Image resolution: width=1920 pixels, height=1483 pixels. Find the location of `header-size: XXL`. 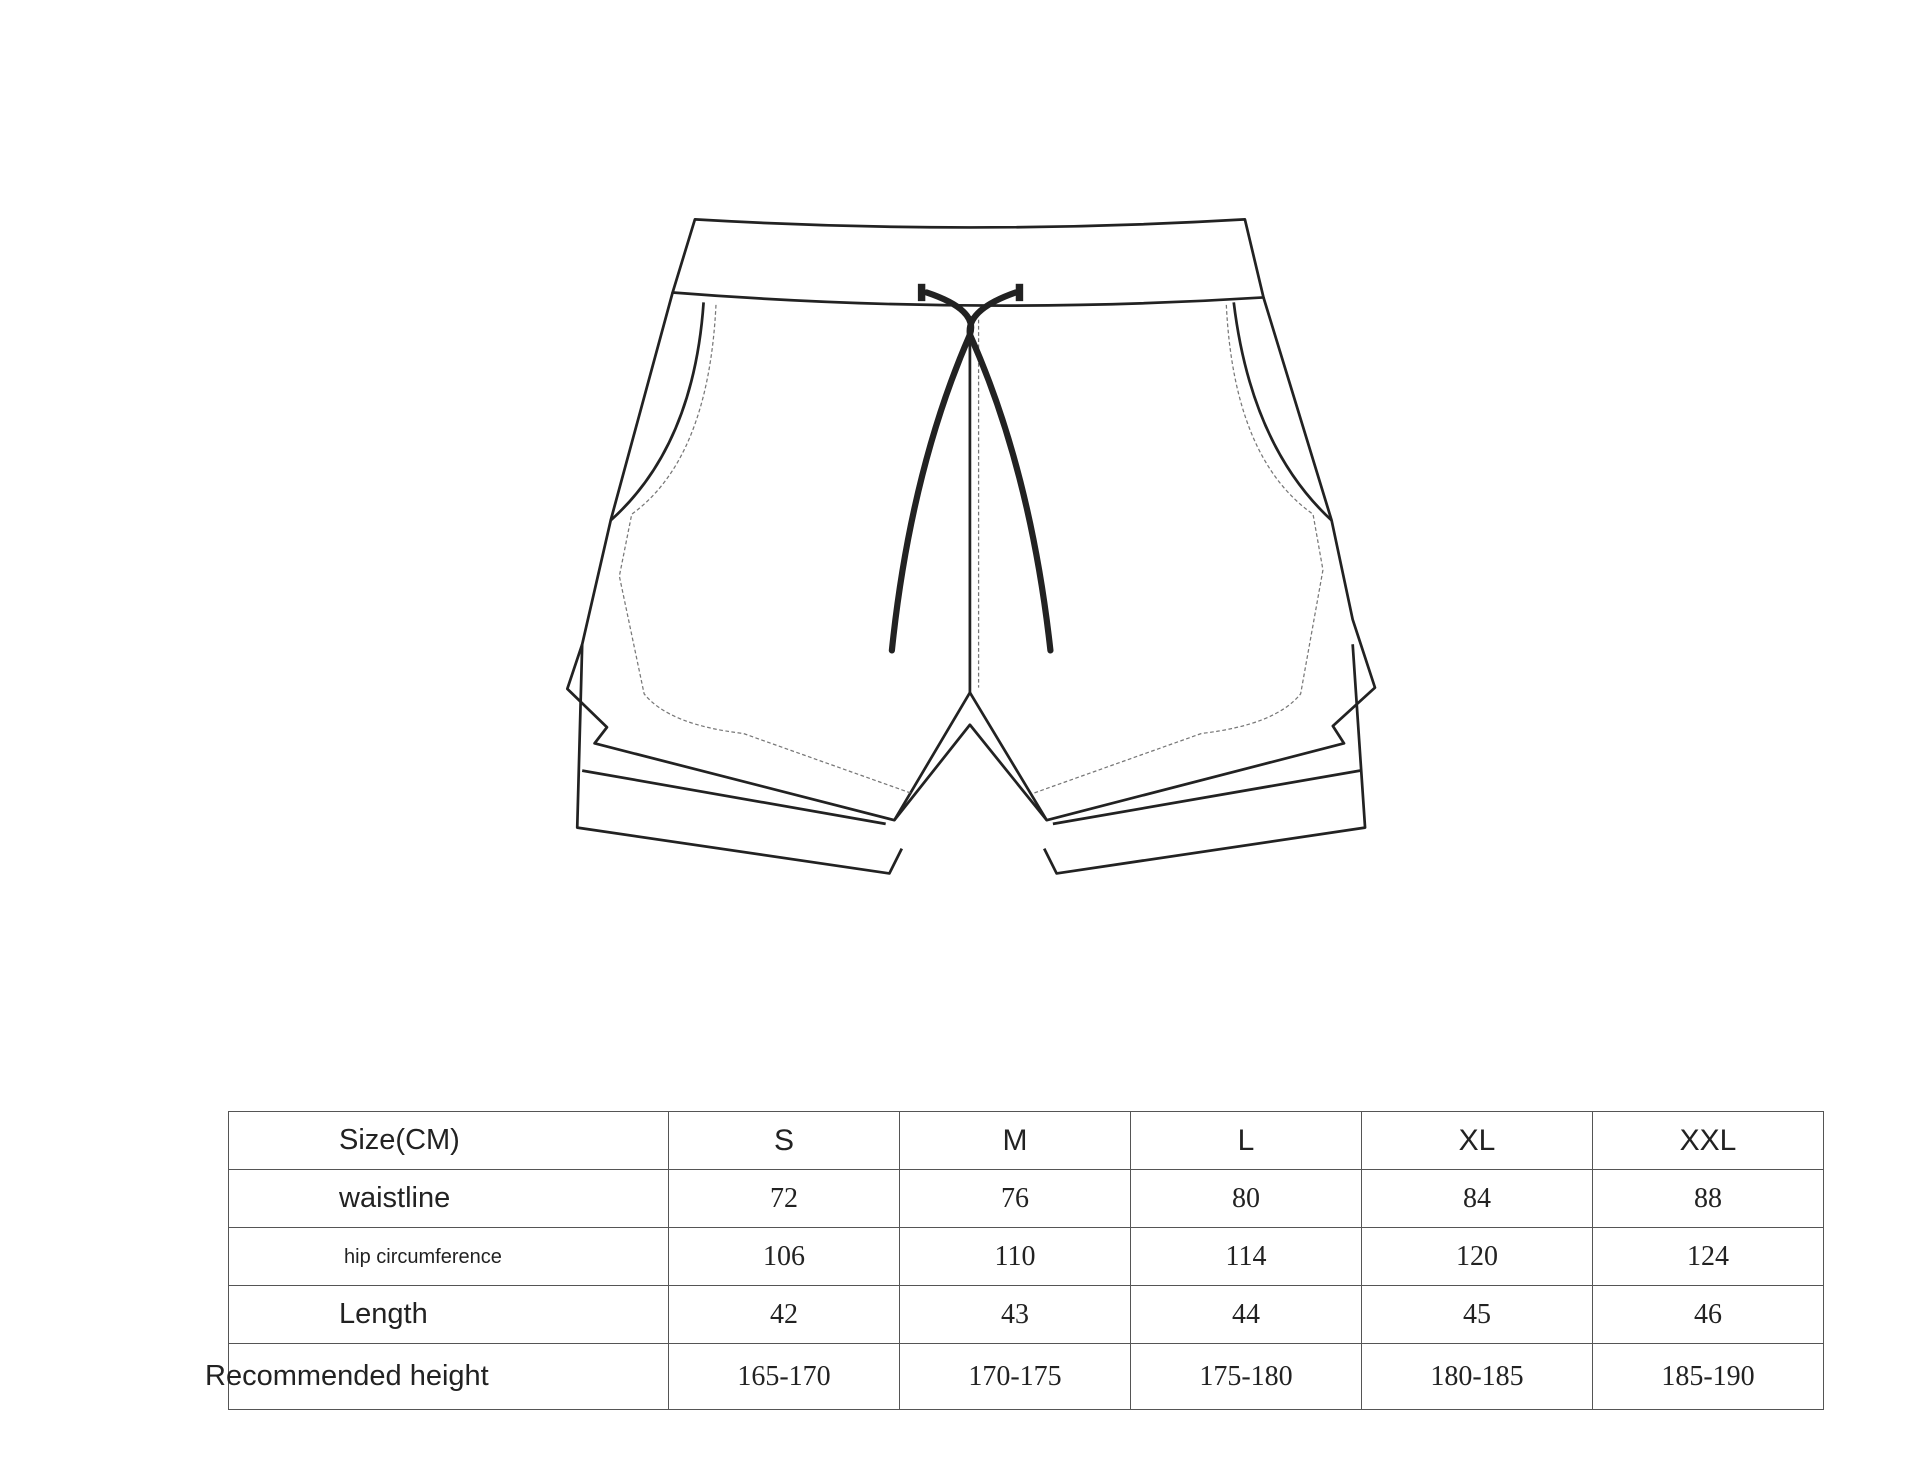

header-size: XXL is located at coordinates (1708, 1140).